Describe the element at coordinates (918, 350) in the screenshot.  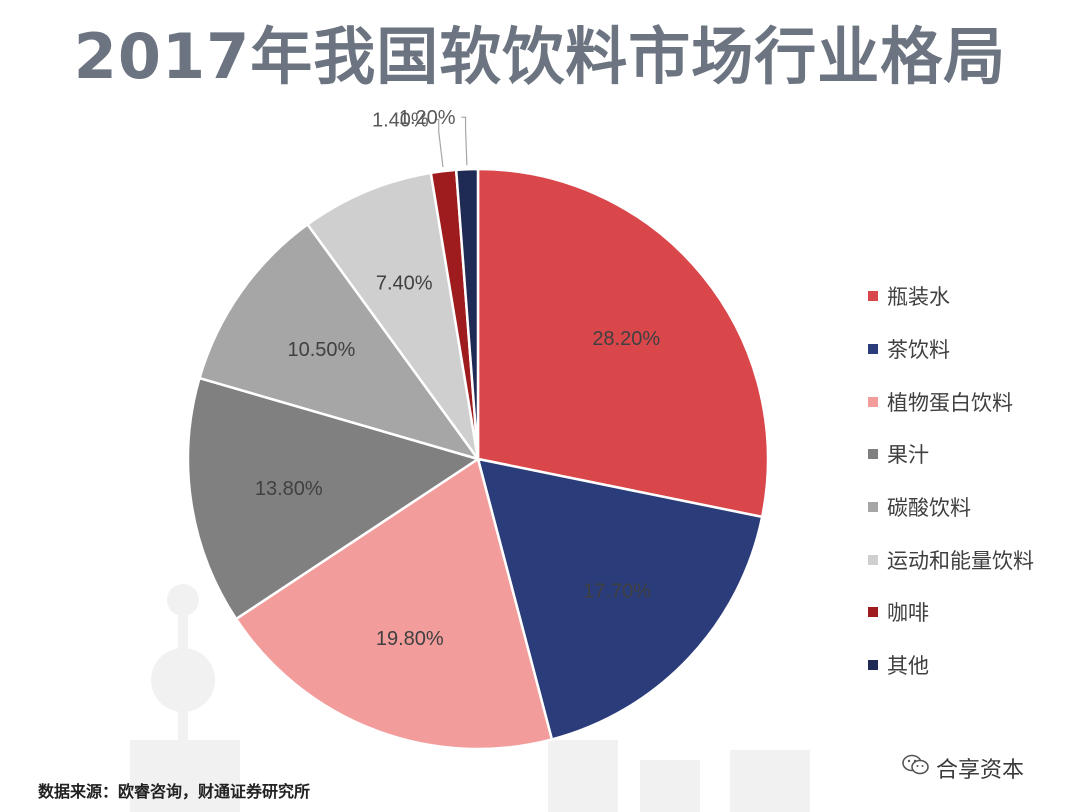
I see `legend-label: 茶饮料` at that location.